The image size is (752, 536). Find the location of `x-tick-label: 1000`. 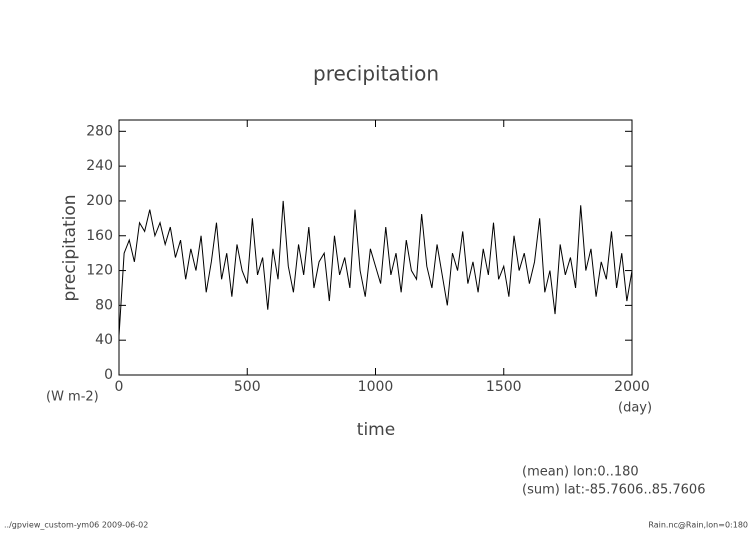

x-tick-label: 1000 is located at coordinates (376, 387).